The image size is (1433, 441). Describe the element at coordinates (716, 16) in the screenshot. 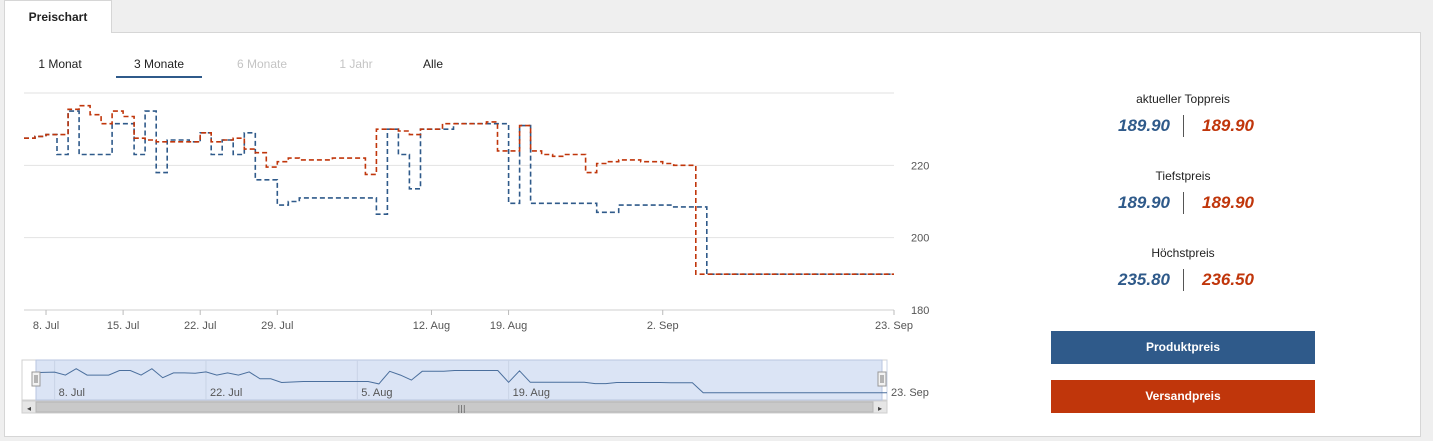

I see `tab-bar: Preischart` at that location.